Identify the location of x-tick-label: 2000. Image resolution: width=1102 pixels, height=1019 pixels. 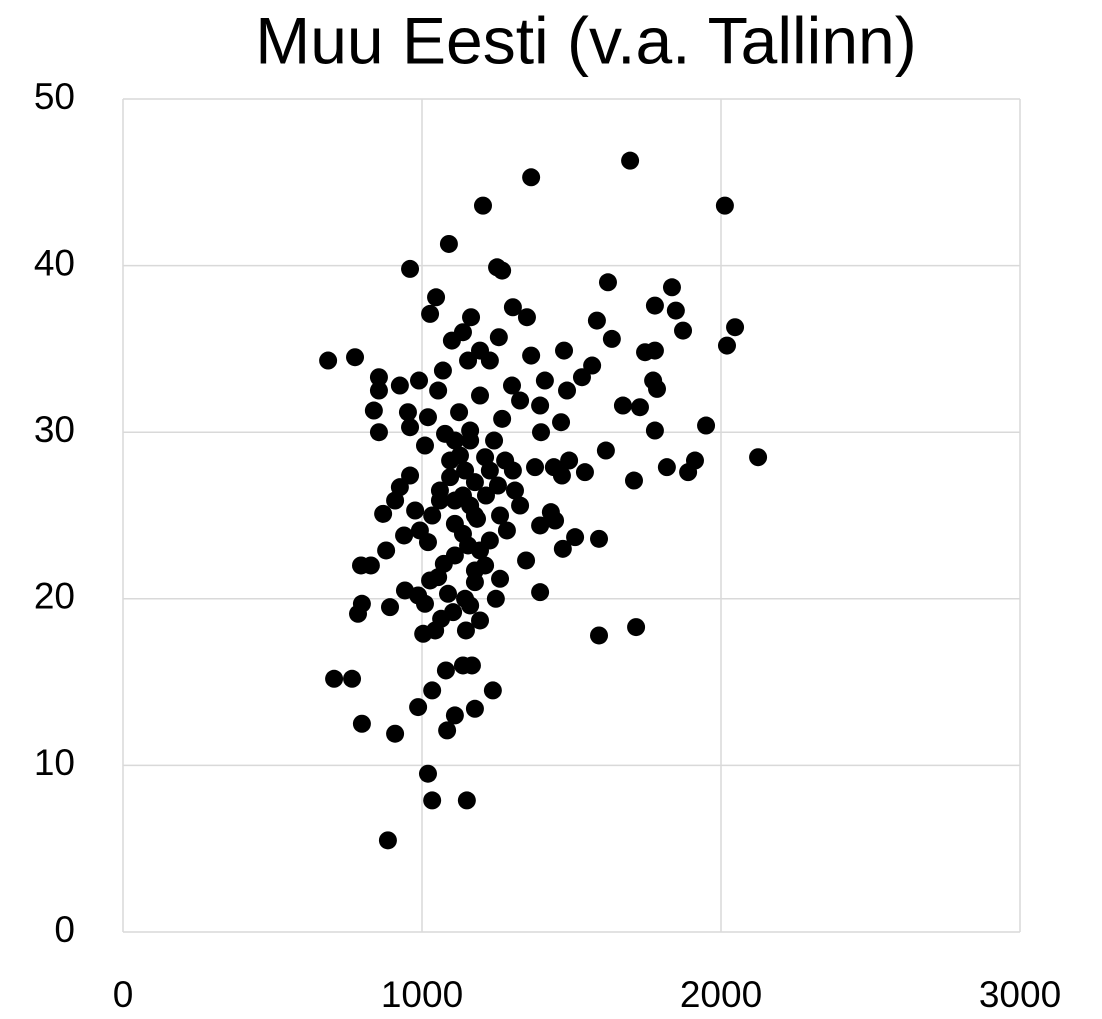
(721, 994).